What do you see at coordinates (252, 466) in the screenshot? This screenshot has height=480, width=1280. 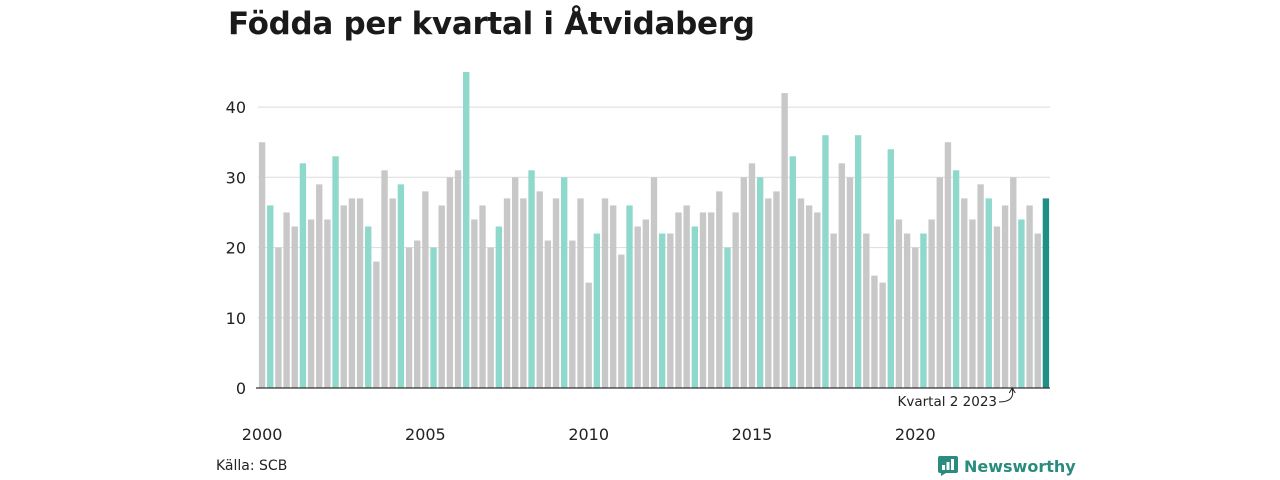 I see `source-label: Källa: SCB` at bounding box center [252, 466].